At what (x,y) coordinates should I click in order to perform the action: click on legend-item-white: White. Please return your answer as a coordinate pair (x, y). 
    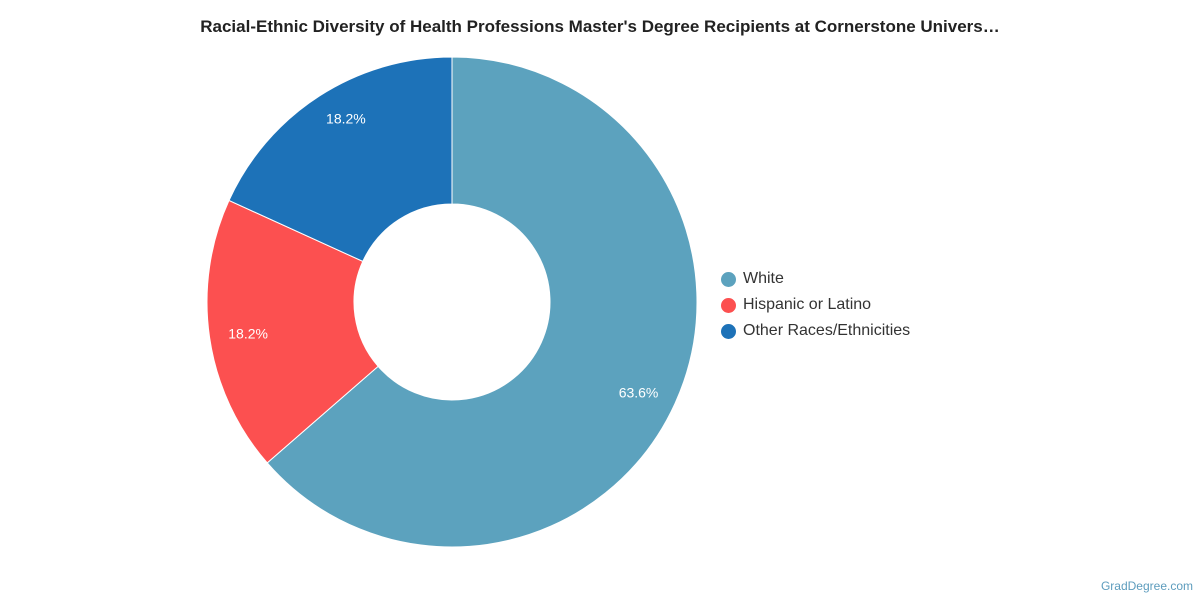
    Looking at the image, I should click on (815, 279).